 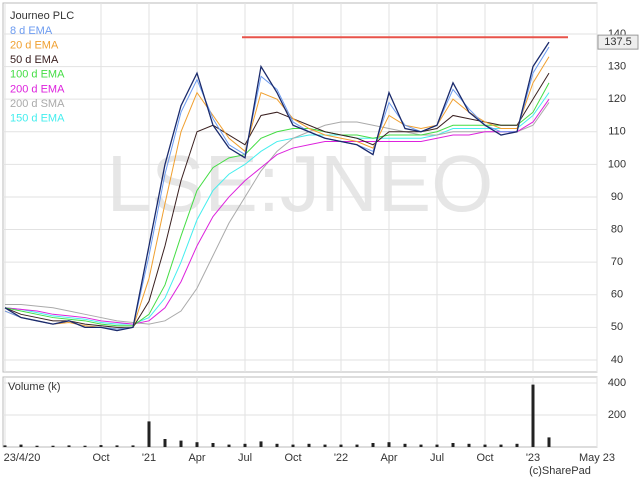 I want to click on x-tick-label: May 23, so click(x=597, y=458).